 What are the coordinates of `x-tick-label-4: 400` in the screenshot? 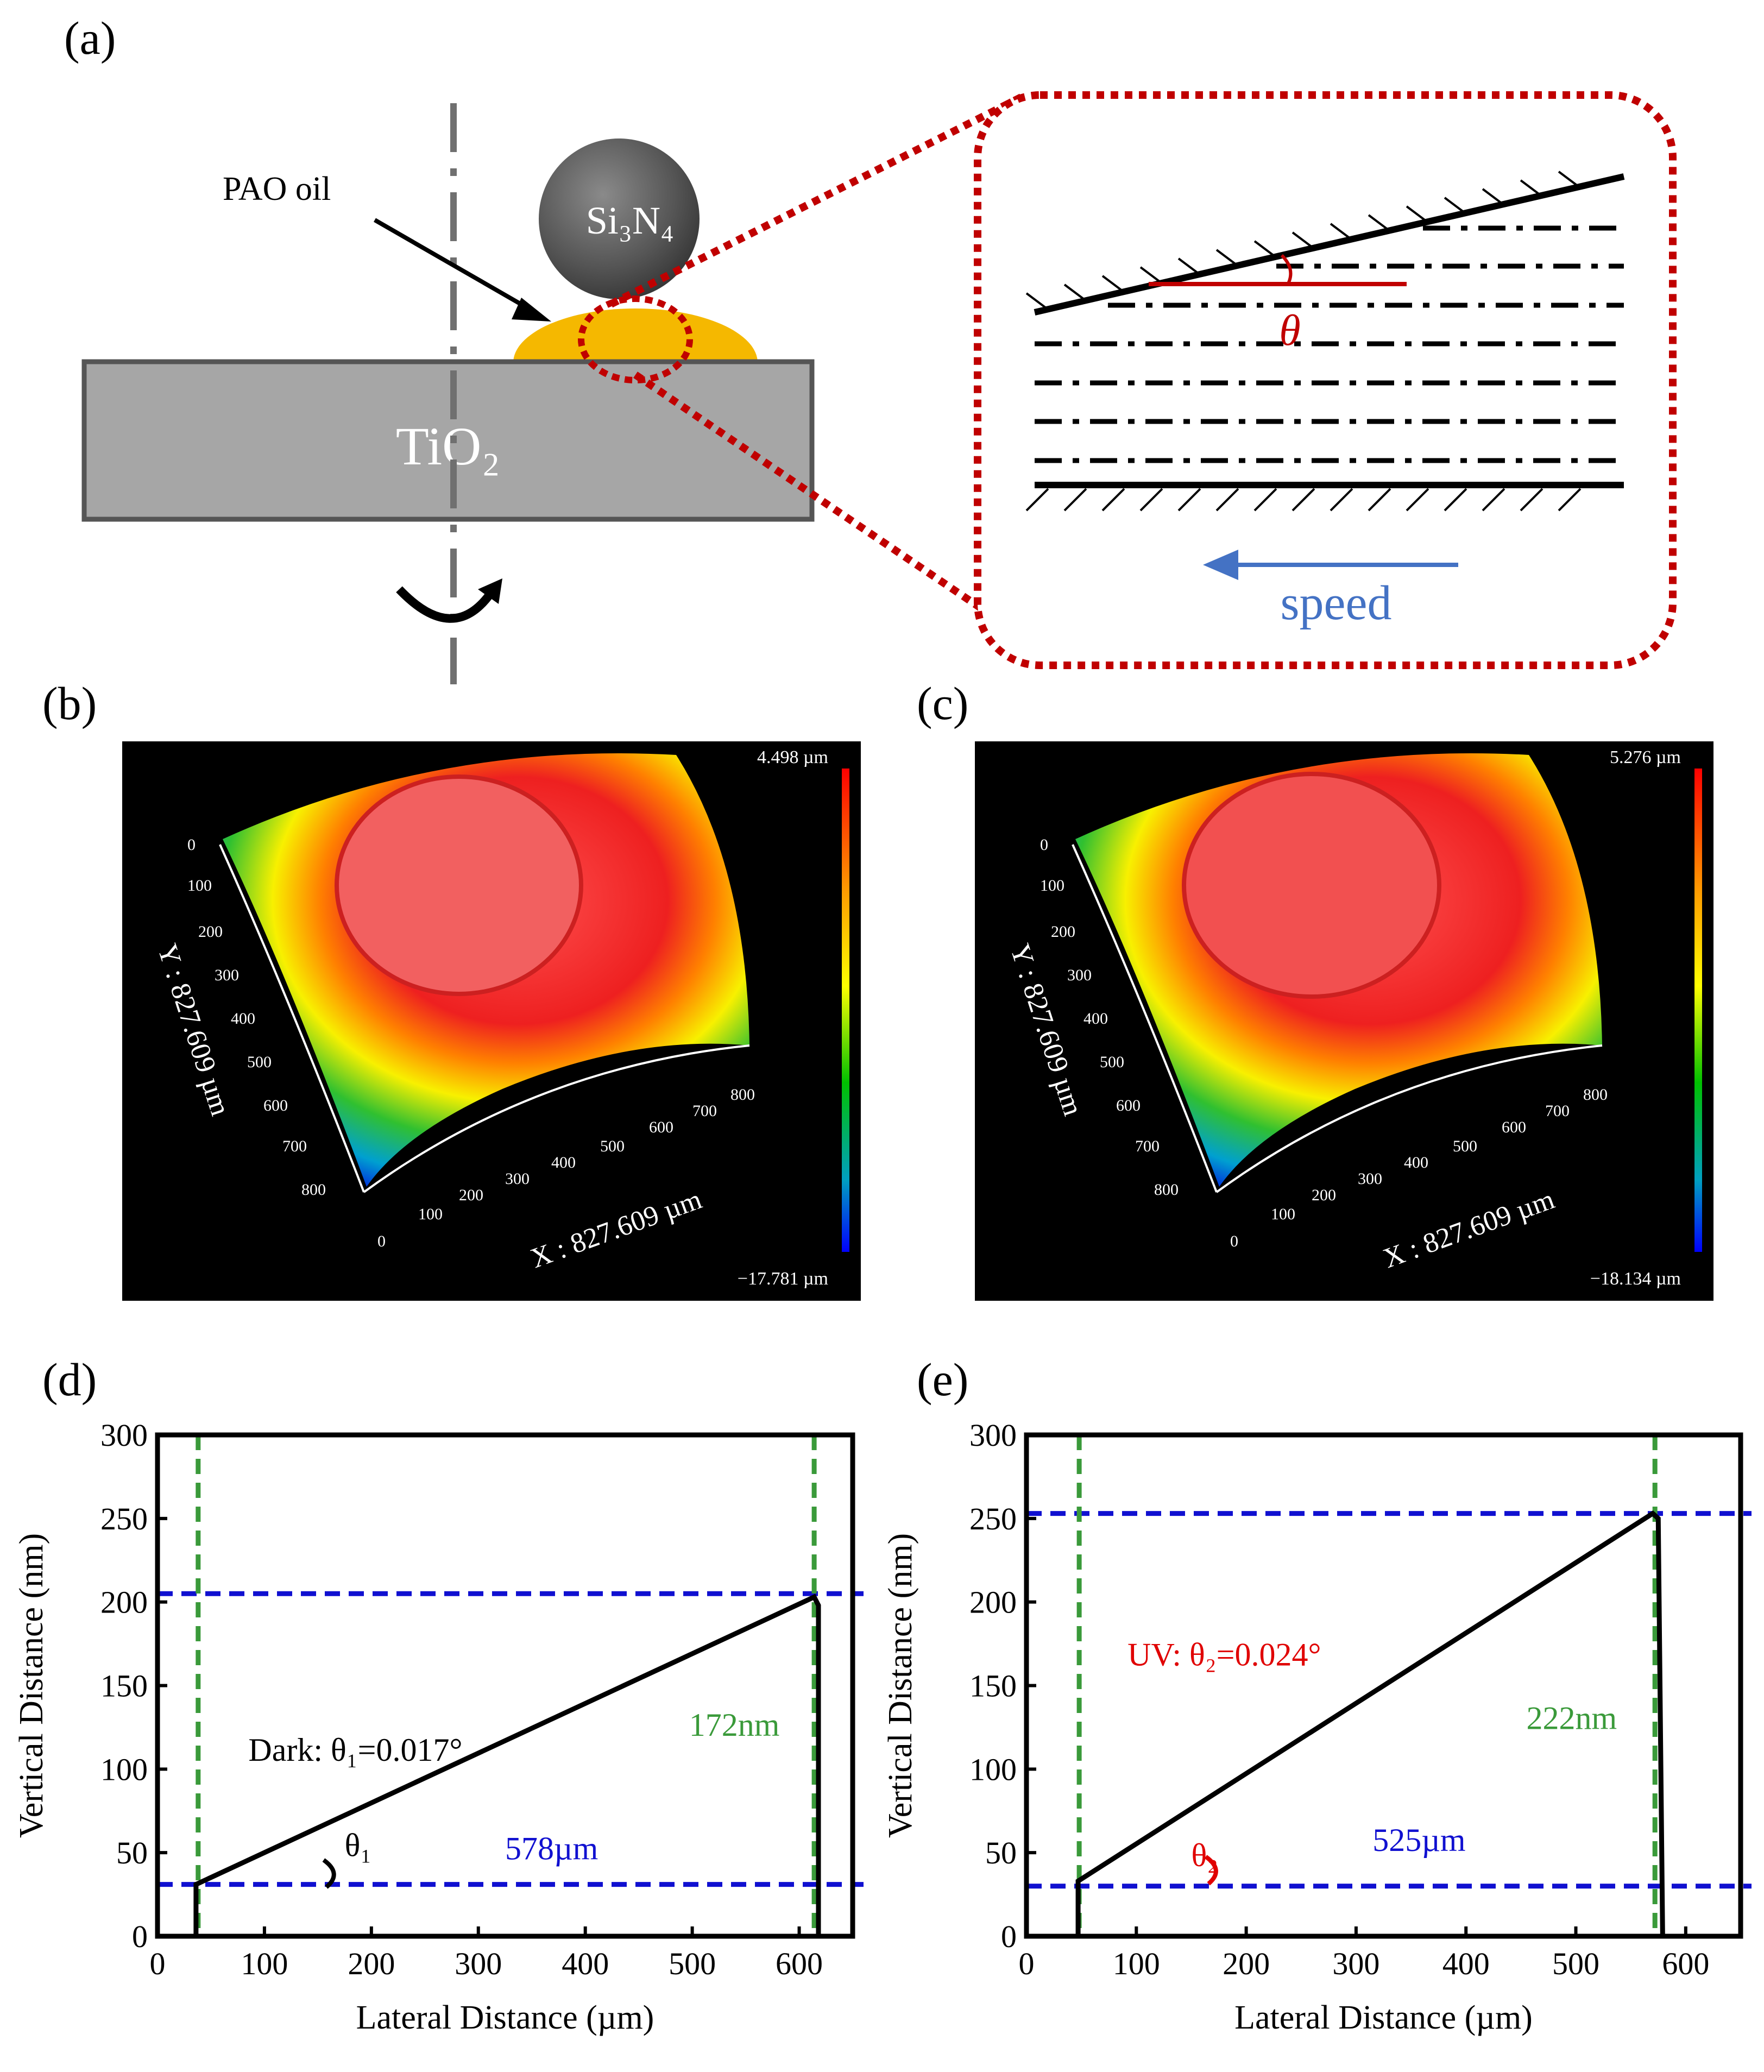 It's located at (1466, 1963).